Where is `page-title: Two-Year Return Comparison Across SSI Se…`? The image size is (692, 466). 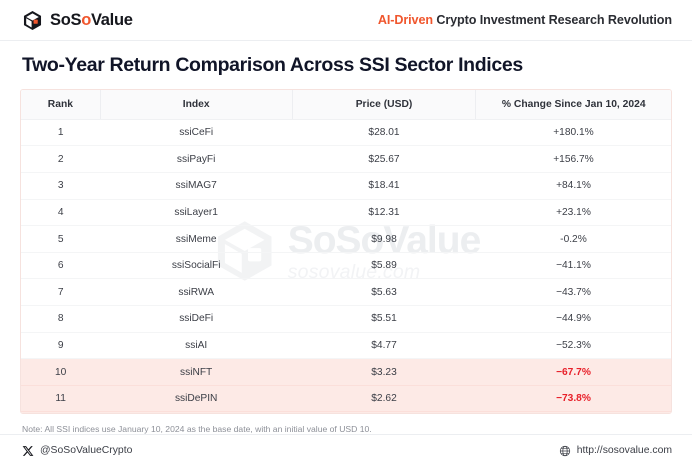
page-title: Two-Year Return Comparison Across SSI Se… is located at coordinates (272, 64).